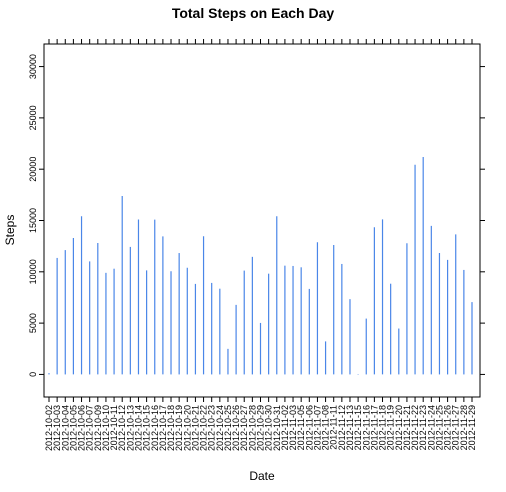  I want to click on x-tick-label: 2012-11-07, so click(317, 427).